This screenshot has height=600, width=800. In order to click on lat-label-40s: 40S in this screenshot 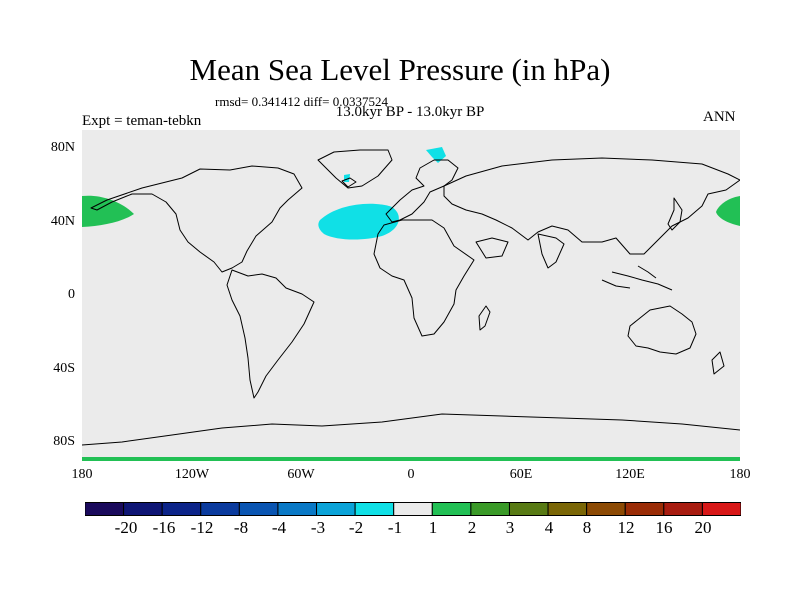, I will do `click(64, 368)`.